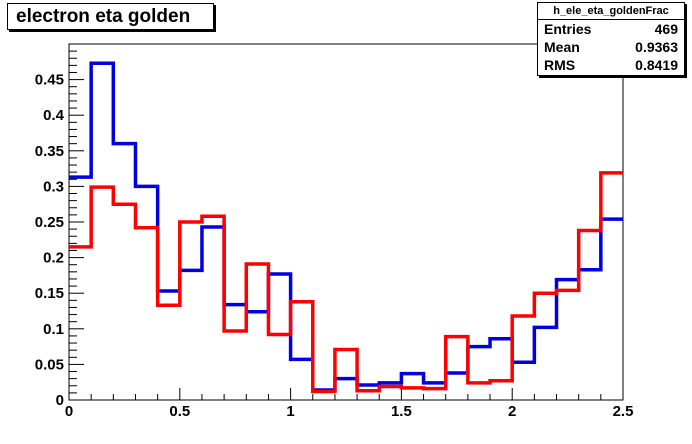  Describe the element at coordinates (623, 411) in the screenshot. I see `x-tick-label: 2.5` at that location.